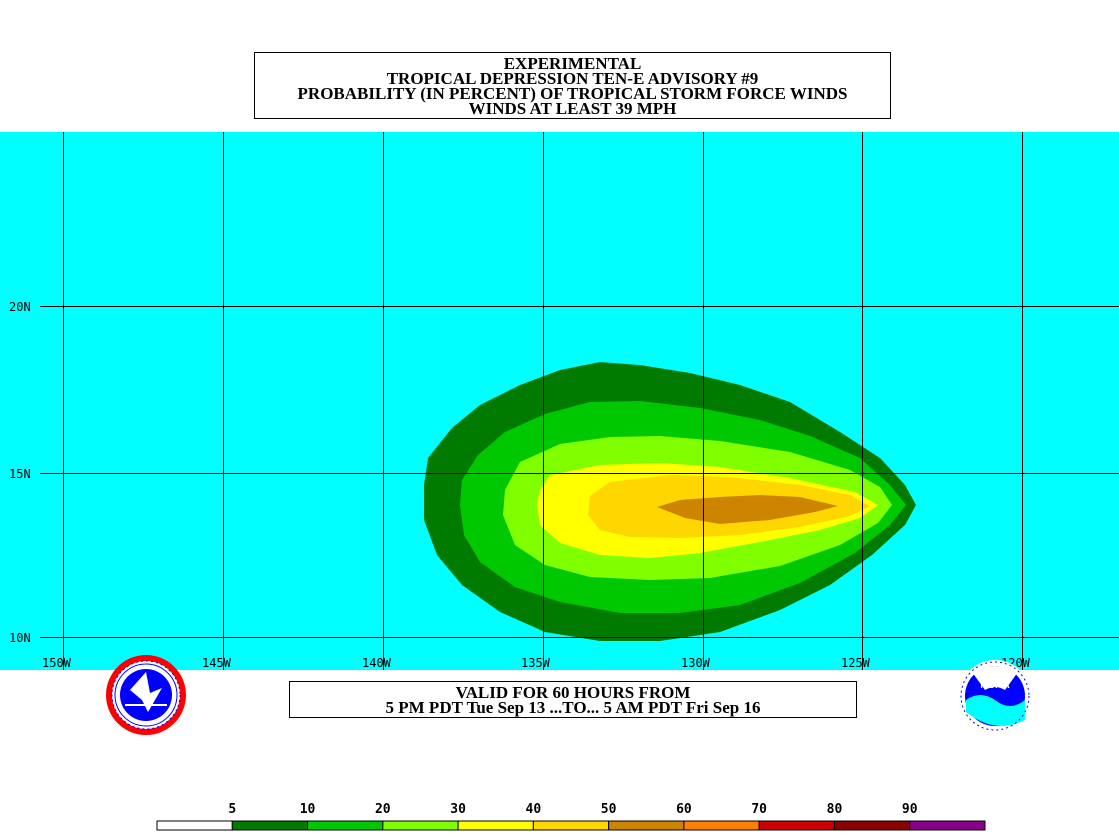 The width and height of the screenshot is (1119, 839). I want to click on lon-labels: 150W 145W 140W 135W 130W 125W 120W, so click(536, 663).